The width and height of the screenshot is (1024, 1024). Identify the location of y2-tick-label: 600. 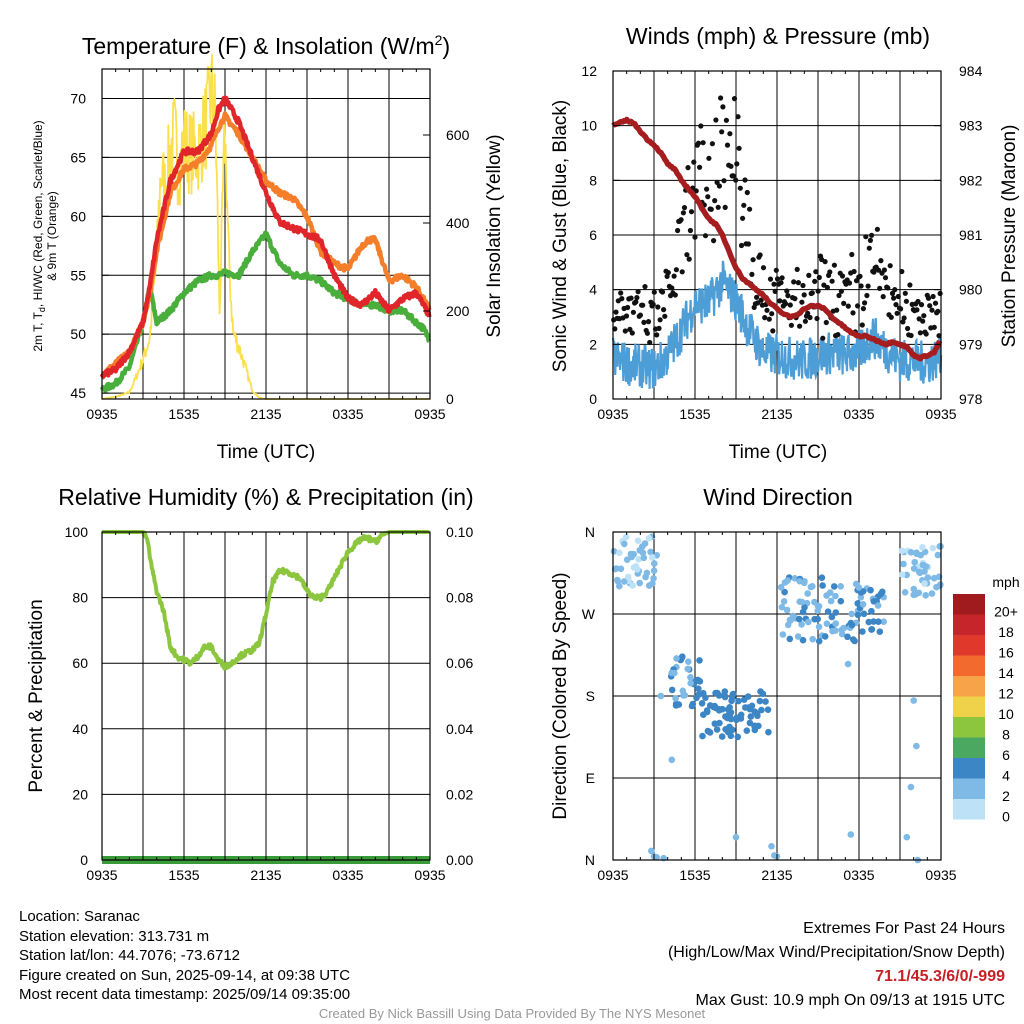
(458, 135).